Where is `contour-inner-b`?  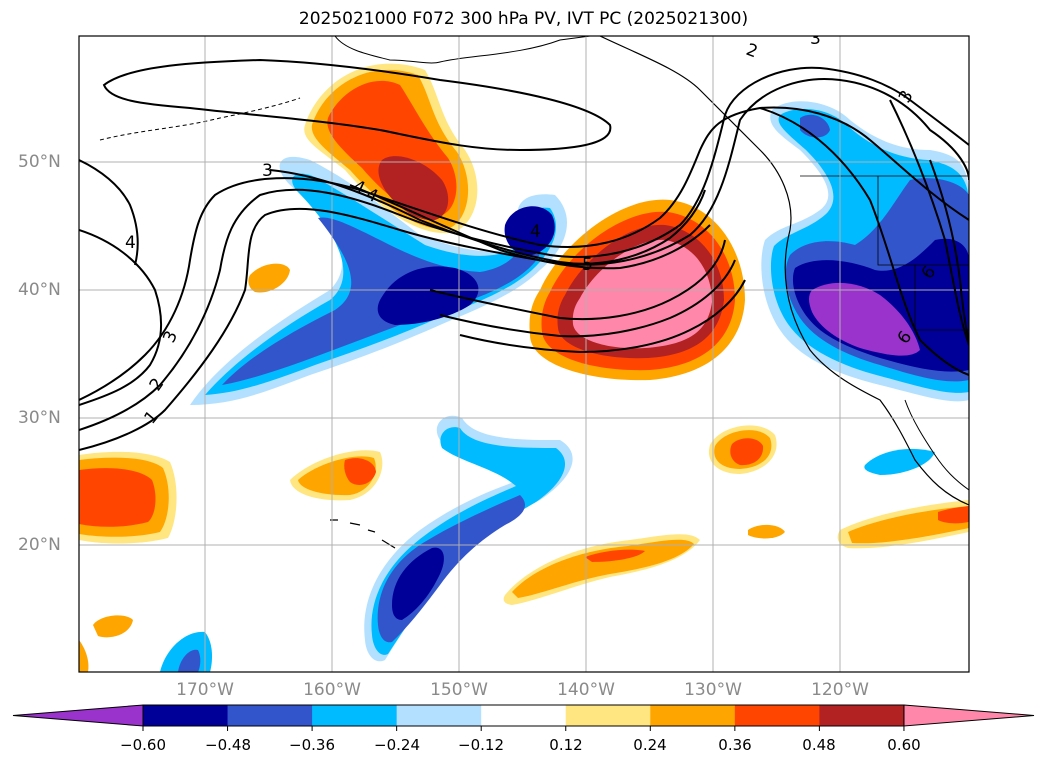 contour-inner-b is located at coordinates (530, 227).